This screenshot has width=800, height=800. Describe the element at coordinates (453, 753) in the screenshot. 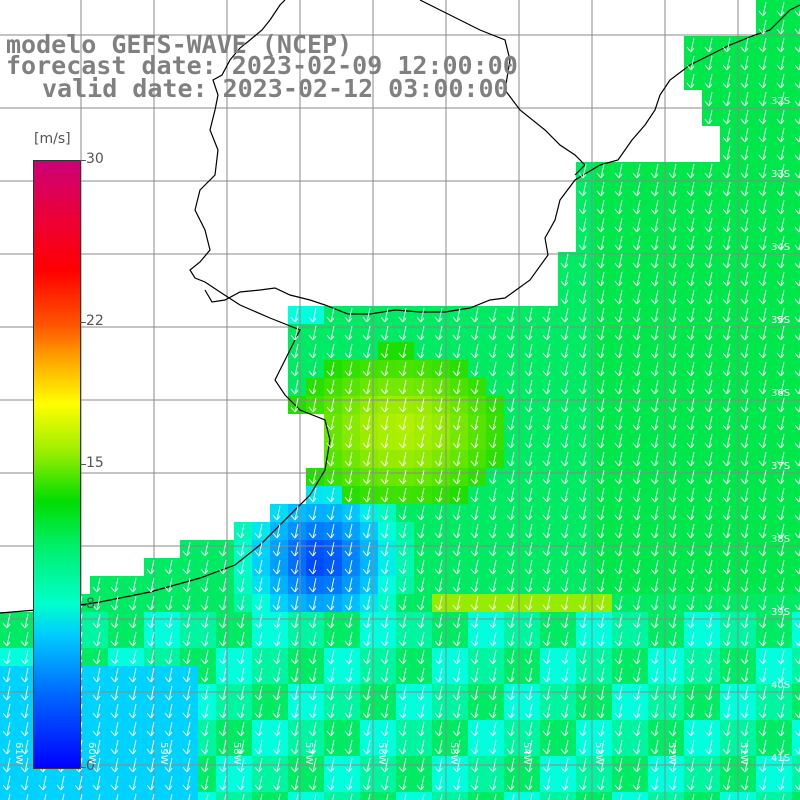

I see `longitude-label: 55W` at that location.